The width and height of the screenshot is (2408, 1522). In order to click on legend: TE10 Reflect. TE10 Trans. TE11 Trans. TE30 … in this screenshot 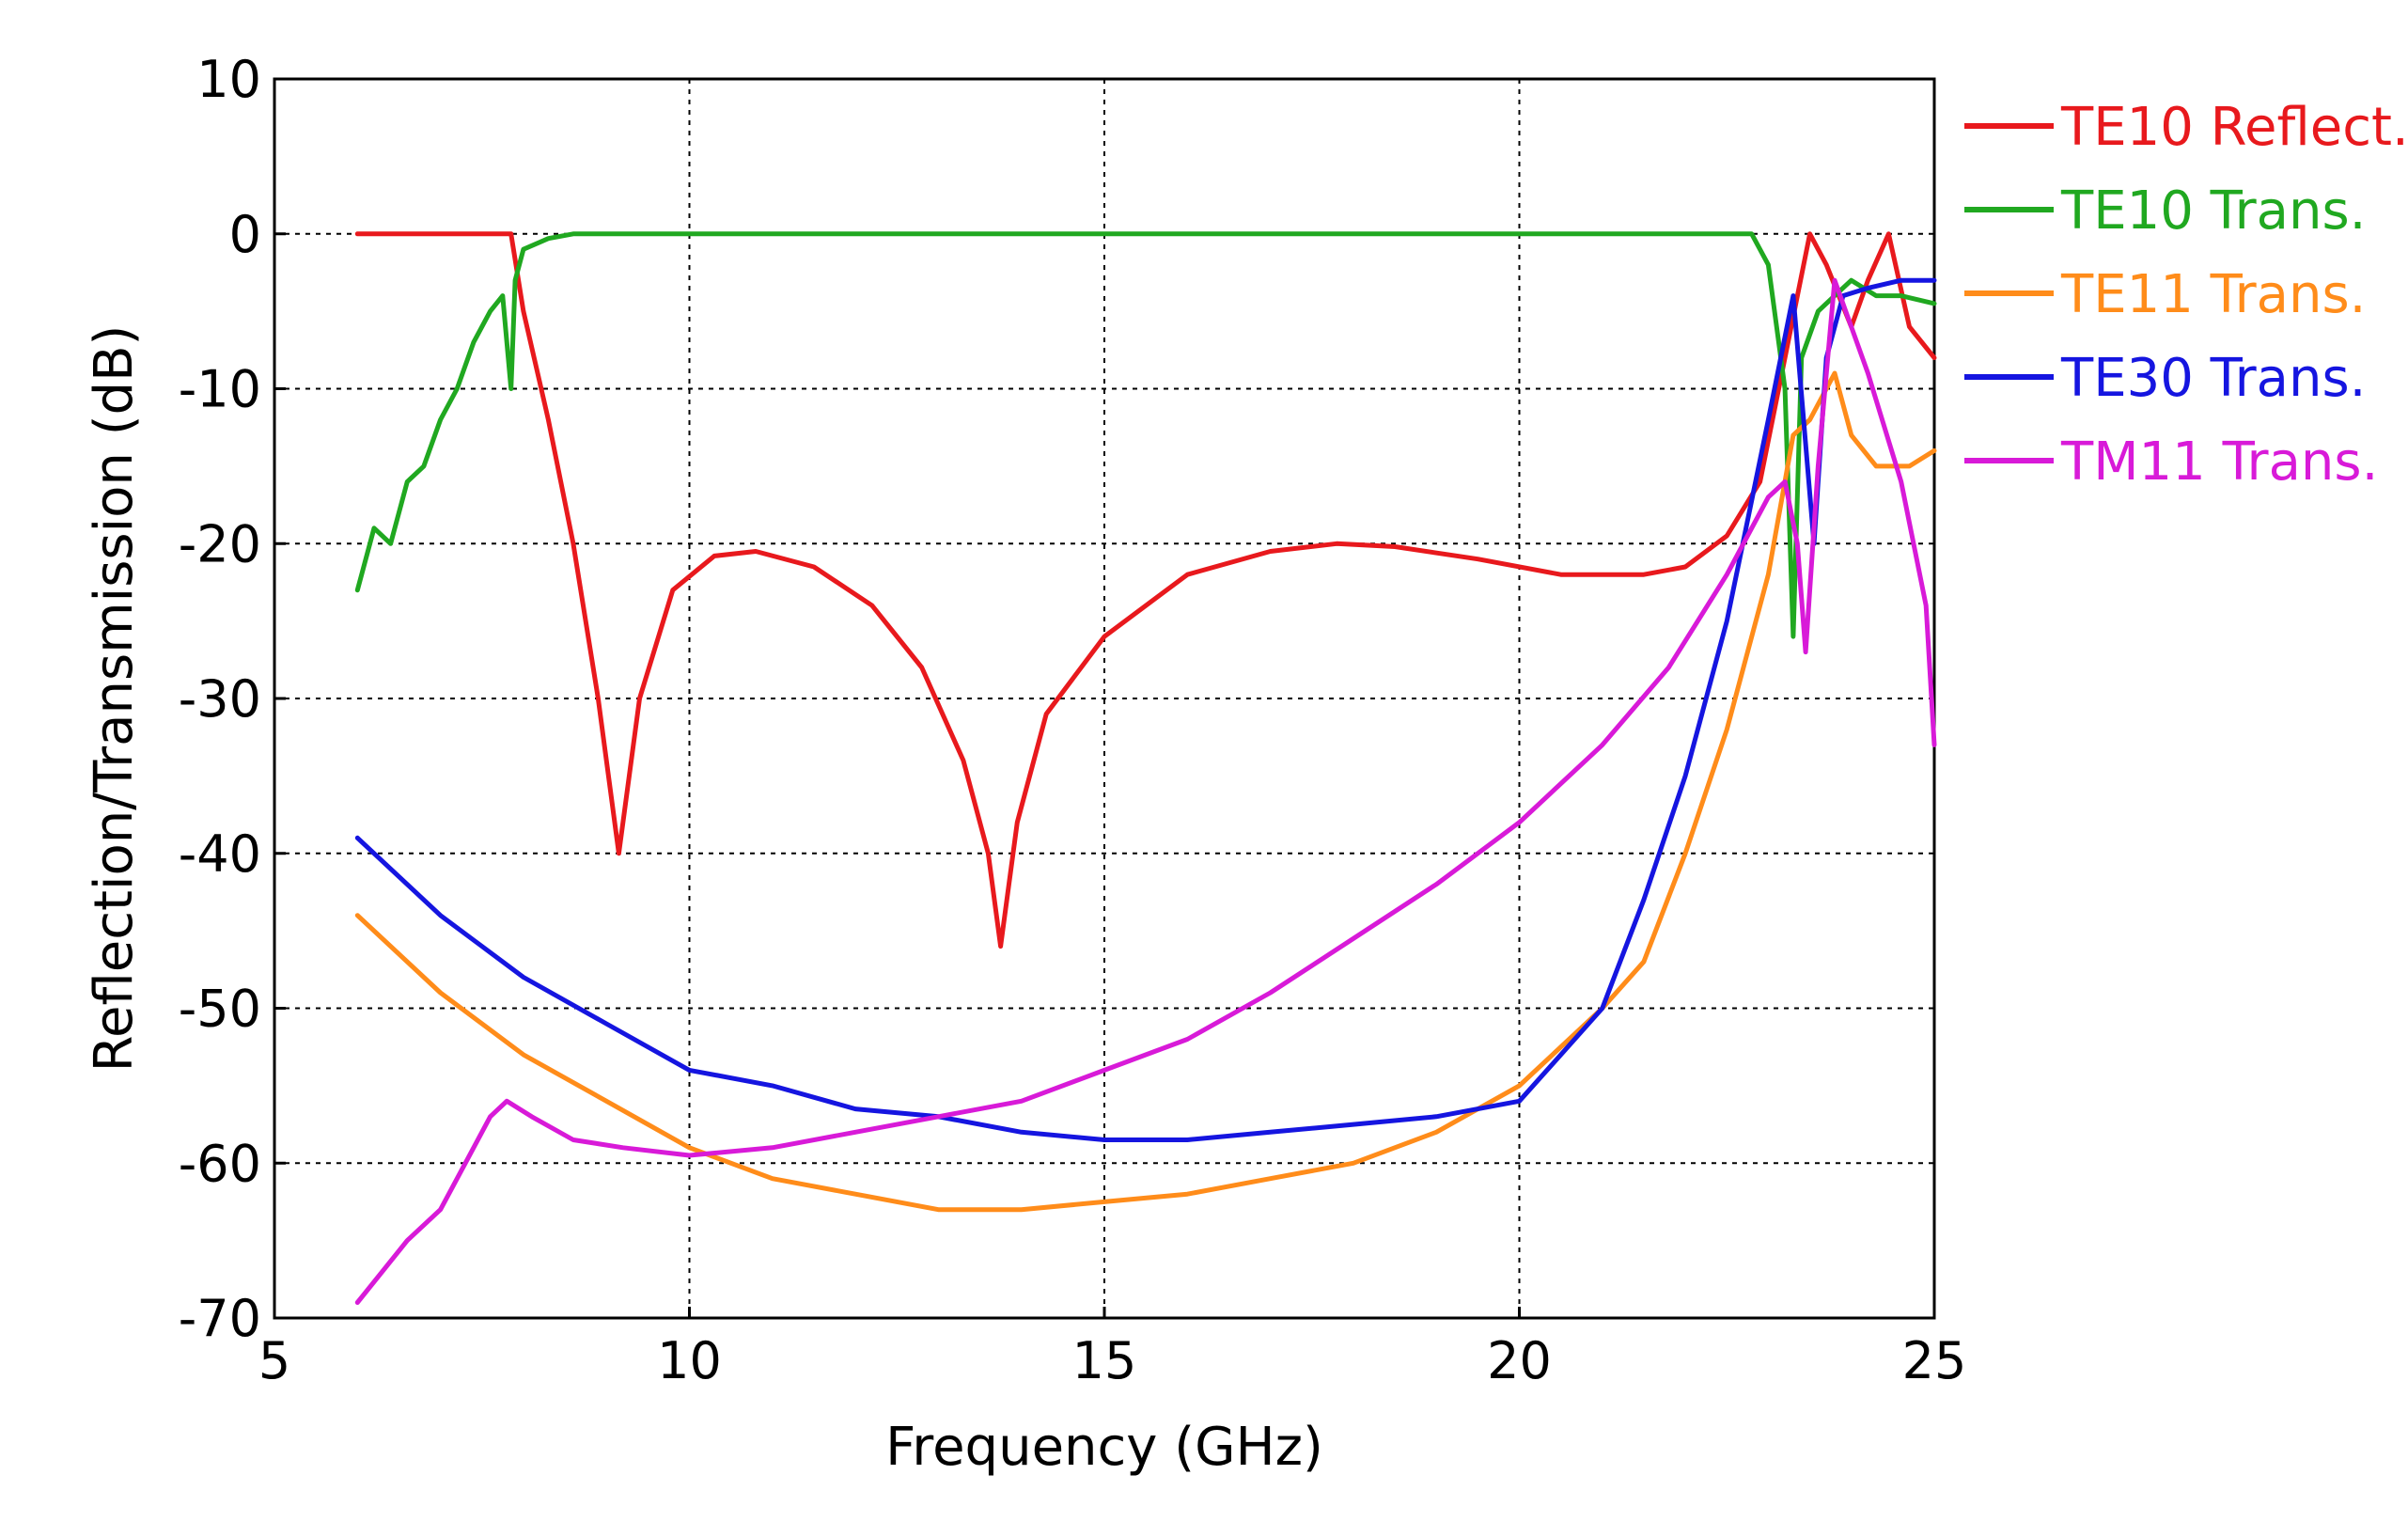, I will do `click(2186, 295)`.